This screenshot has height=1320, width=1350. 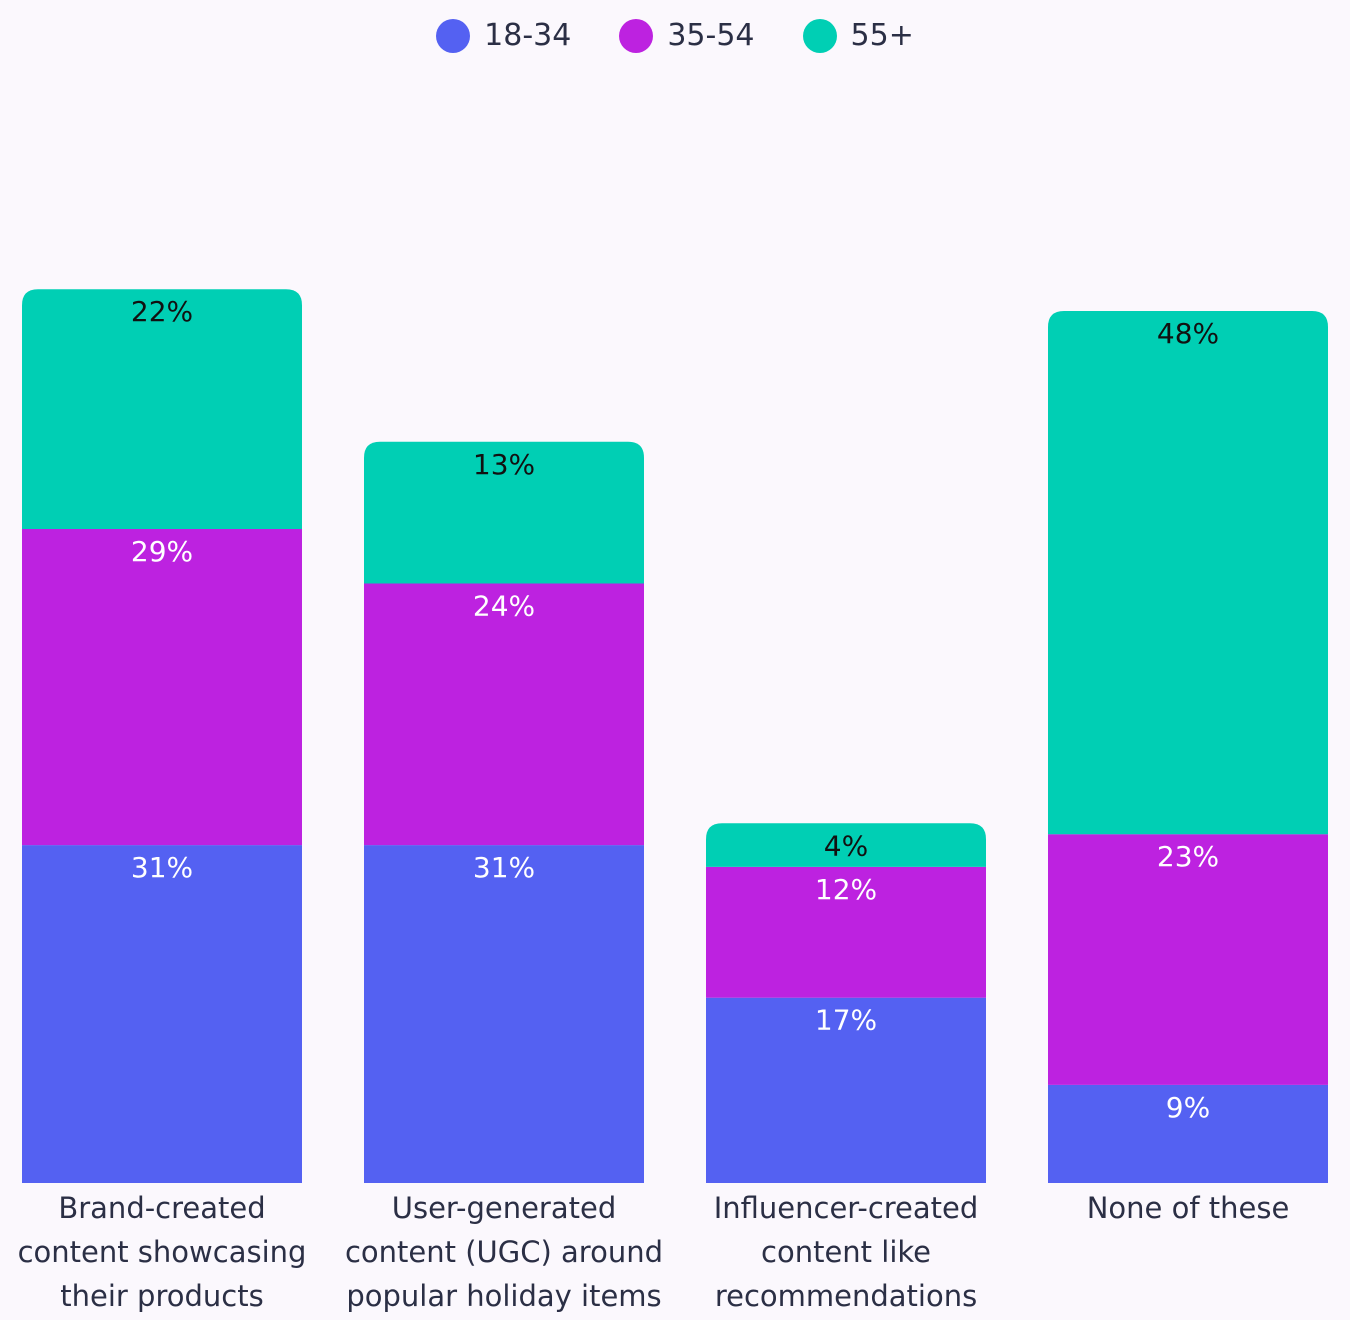 What do you see at coordinates (846, 1020) in the screenshot?
I see `data-label-18-34-cat-3: 17%` at bounding box center [846, 1020].